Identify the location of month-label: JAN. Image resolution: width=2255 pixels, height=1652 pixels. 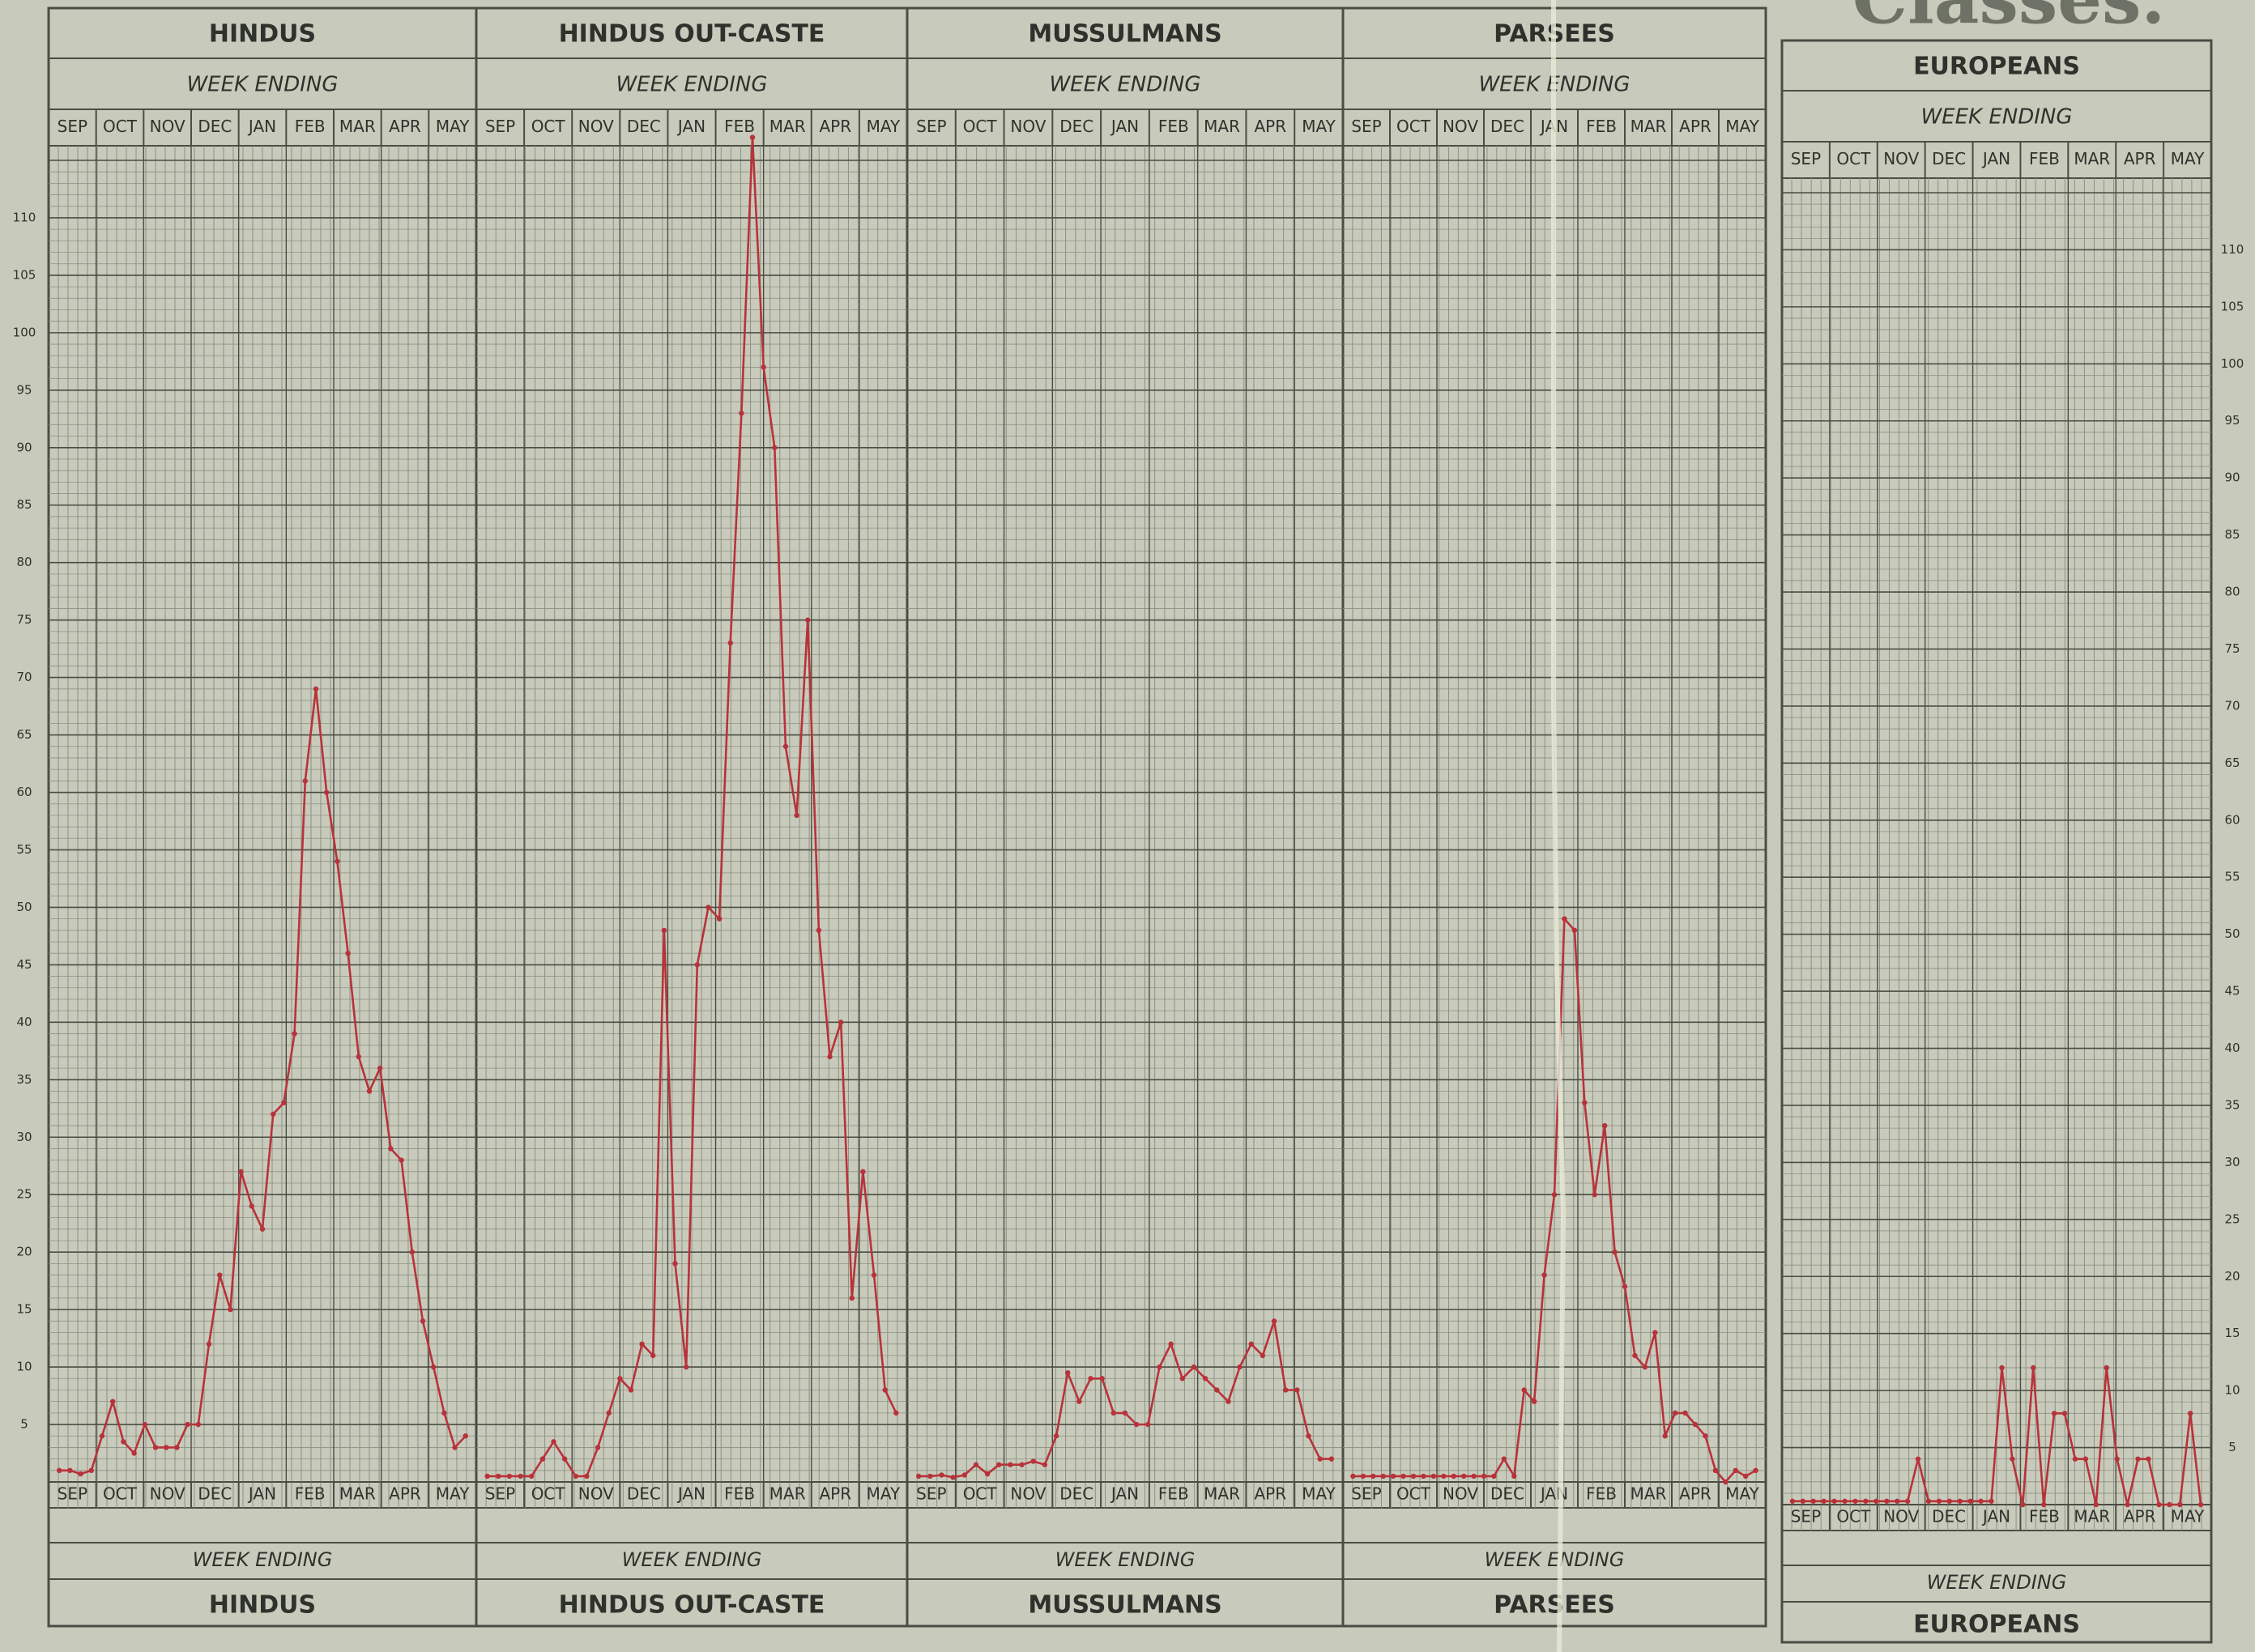
(690, 126).